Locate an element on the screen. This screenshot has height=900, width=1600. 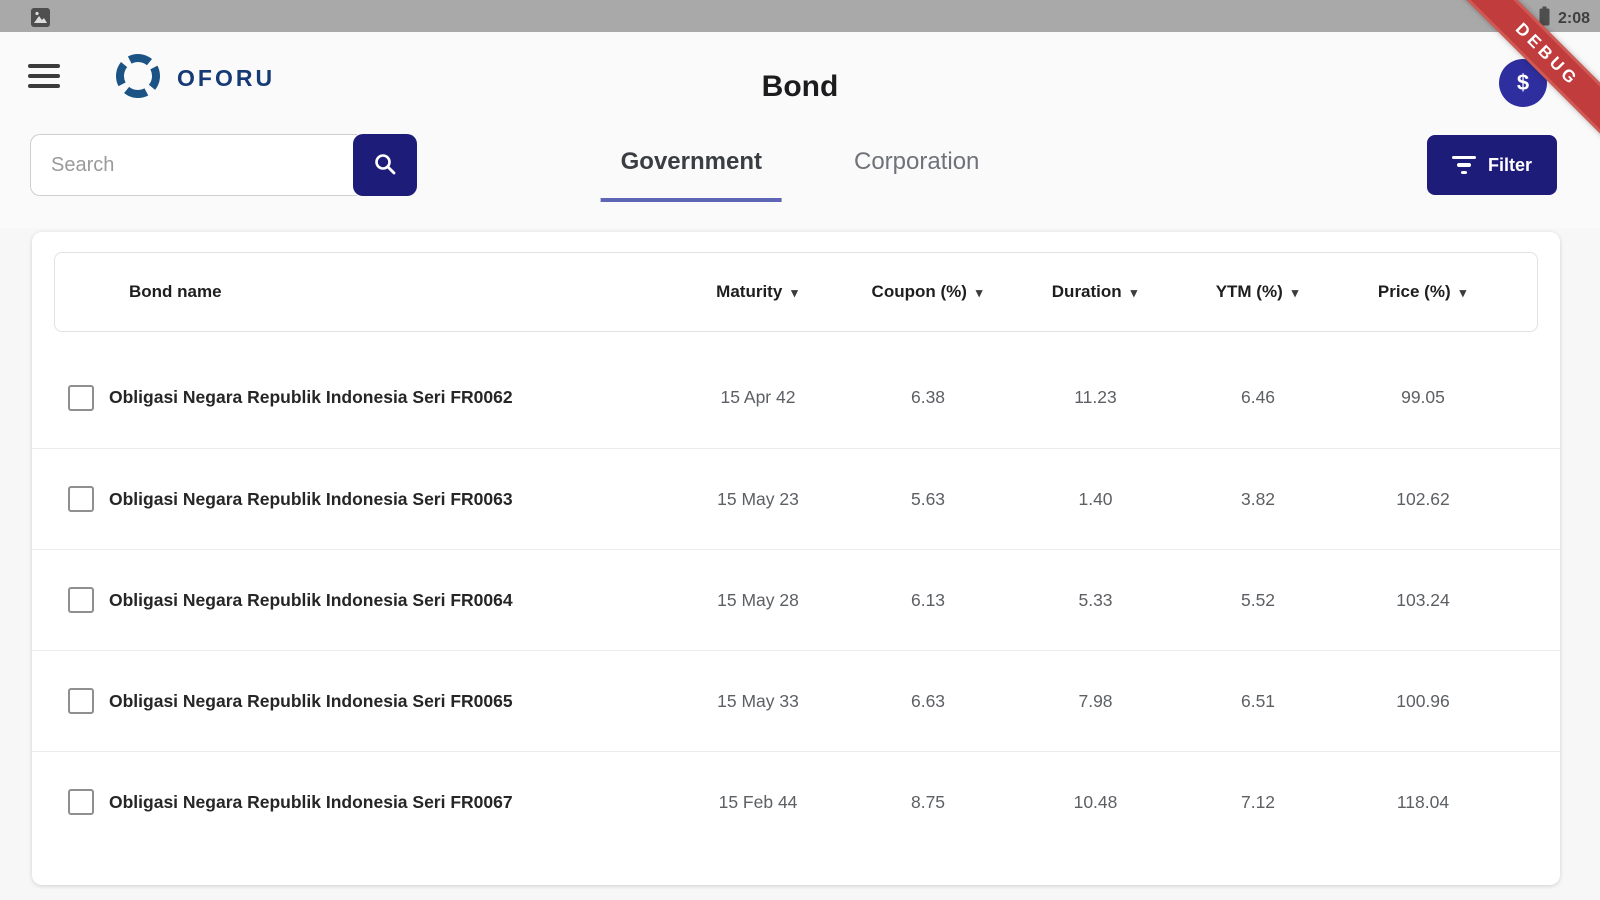
duration-value: 7.98 is located at coordinates (1095, 700).